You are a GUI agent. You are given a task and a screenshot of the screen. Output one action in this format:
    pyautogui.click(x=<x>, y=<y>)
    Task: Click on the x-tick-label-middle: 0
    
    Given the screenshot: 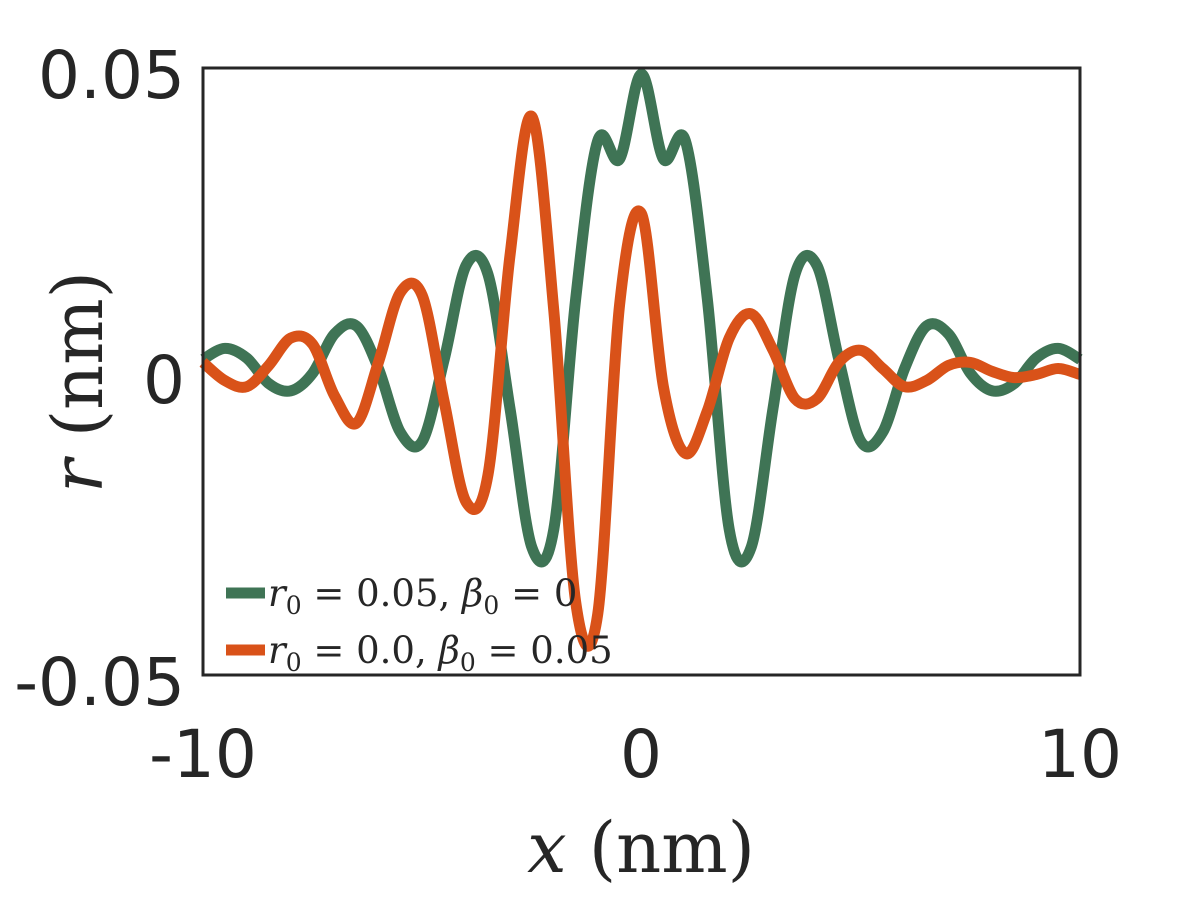 What is the action you would take?
    pyautogui.click(x=641, y=754)
    